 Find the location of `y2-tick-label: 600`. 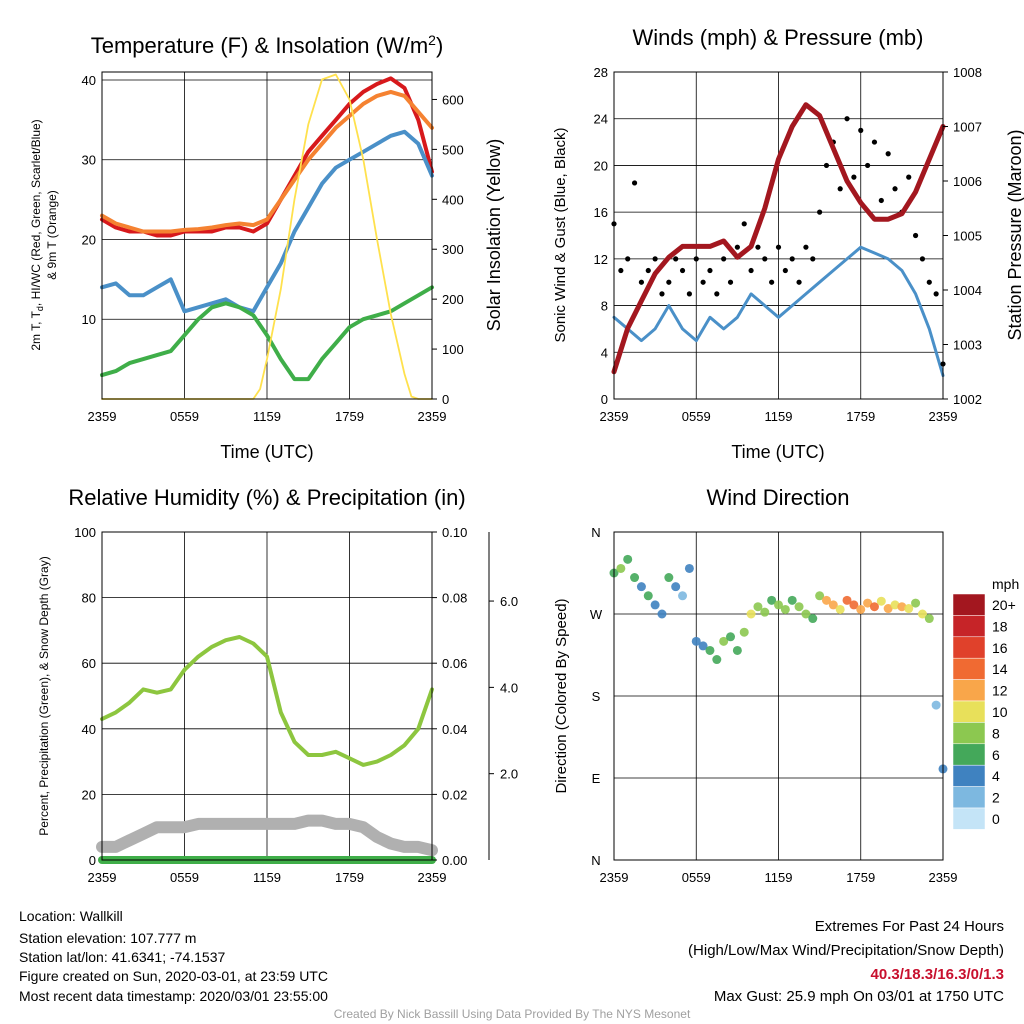

y2-tick-label: 600 is located at coordinates (453, 99).